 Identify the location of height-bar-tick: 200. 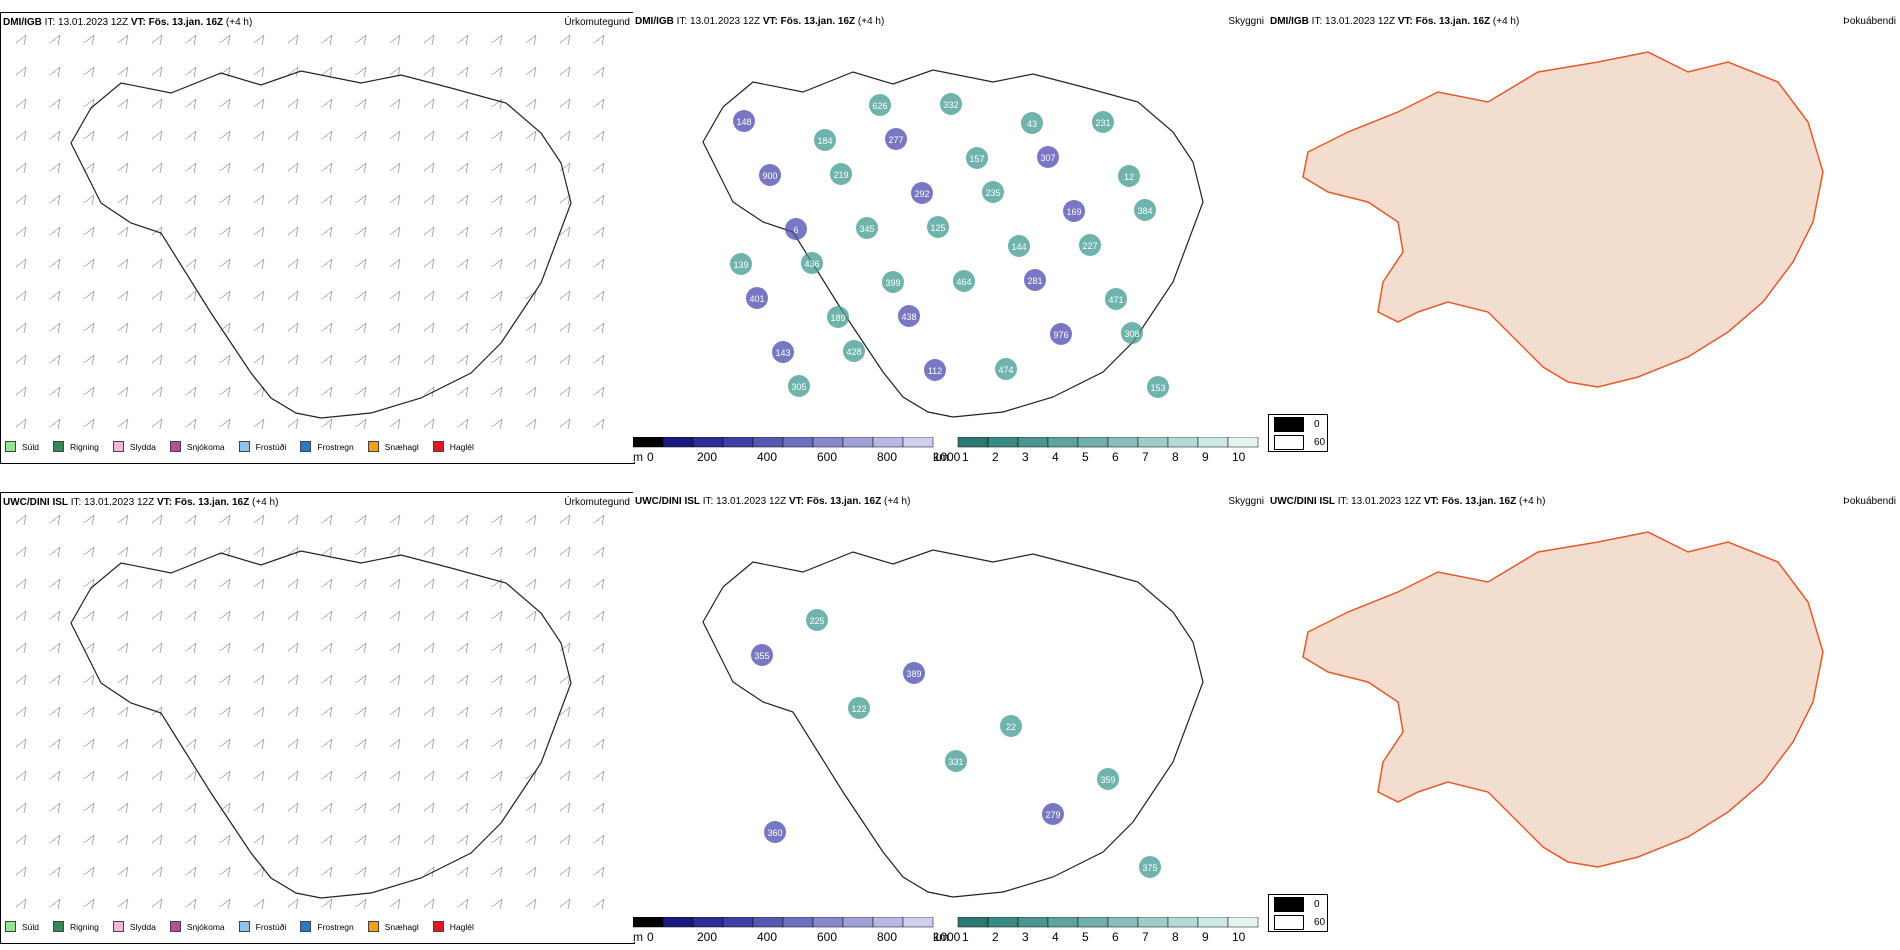
(707, 937).